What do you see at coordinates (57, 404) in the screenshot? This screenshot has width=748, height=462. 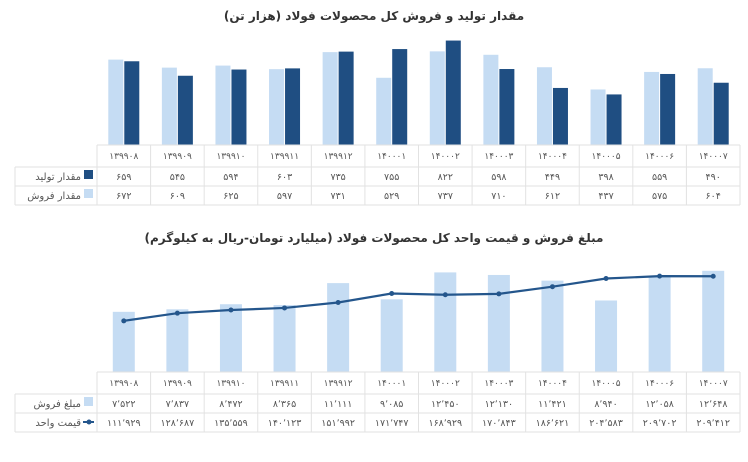 I see `legend-label: مبلغ فروش` at bounding box center [57, 404].